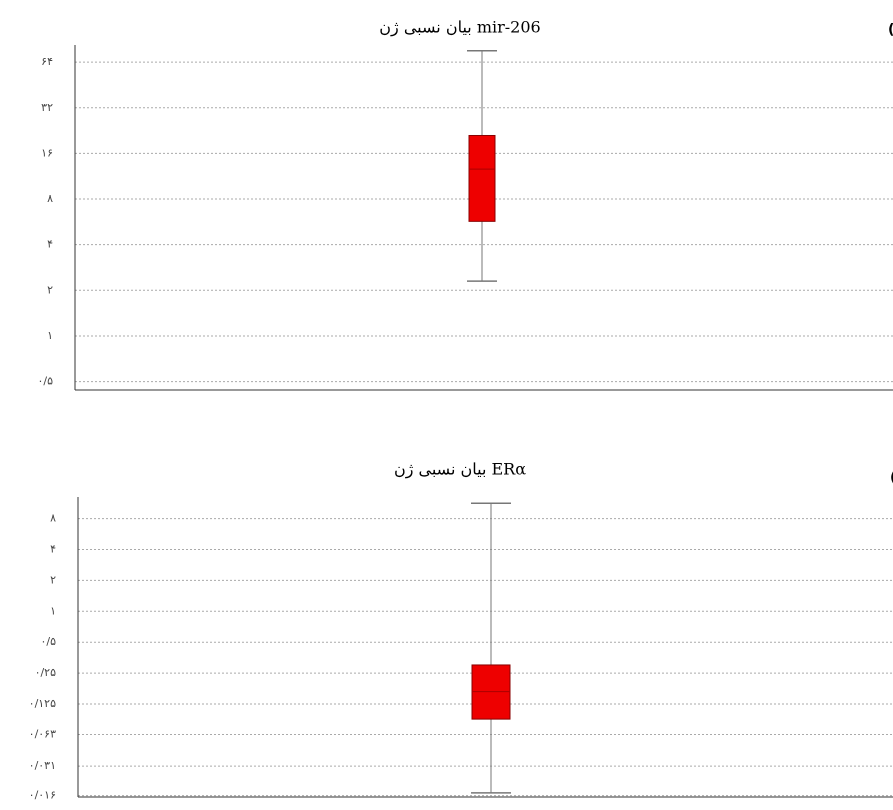 This screenshot has width=893, height=810. Describe the element at coordinates (891, 478) in the screenshot. I see `panel-label: (ب)` at that location.